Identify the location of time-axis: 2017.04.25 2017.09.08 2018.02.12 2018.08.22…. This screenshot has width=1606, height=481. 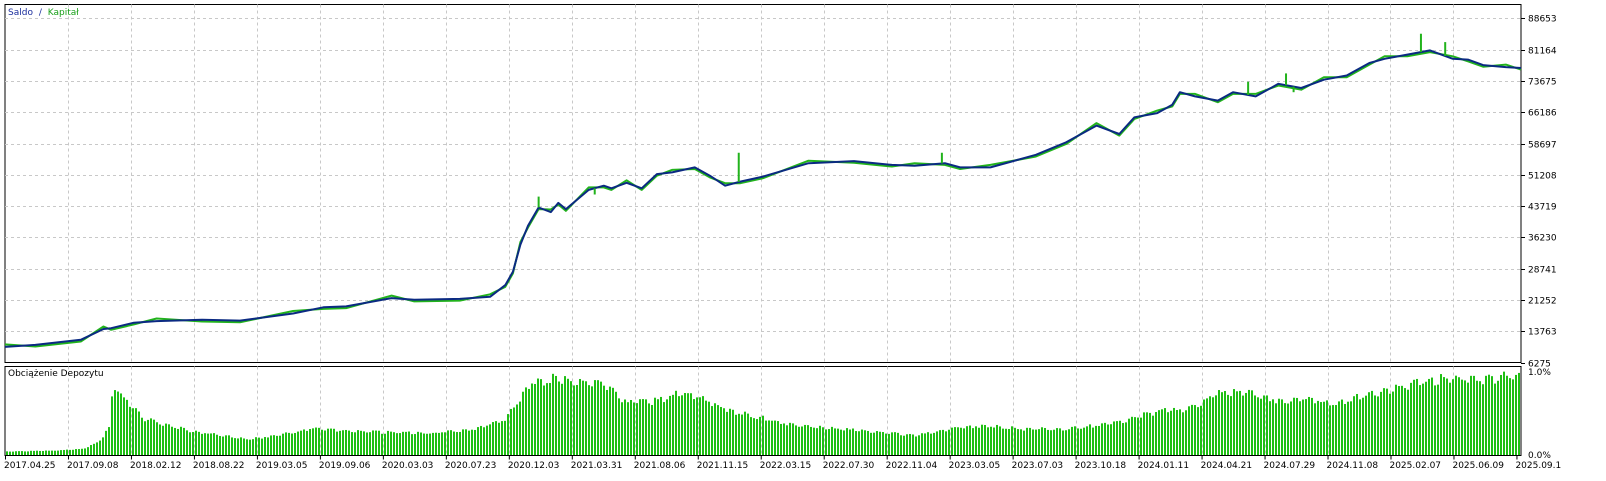
(782, 463).